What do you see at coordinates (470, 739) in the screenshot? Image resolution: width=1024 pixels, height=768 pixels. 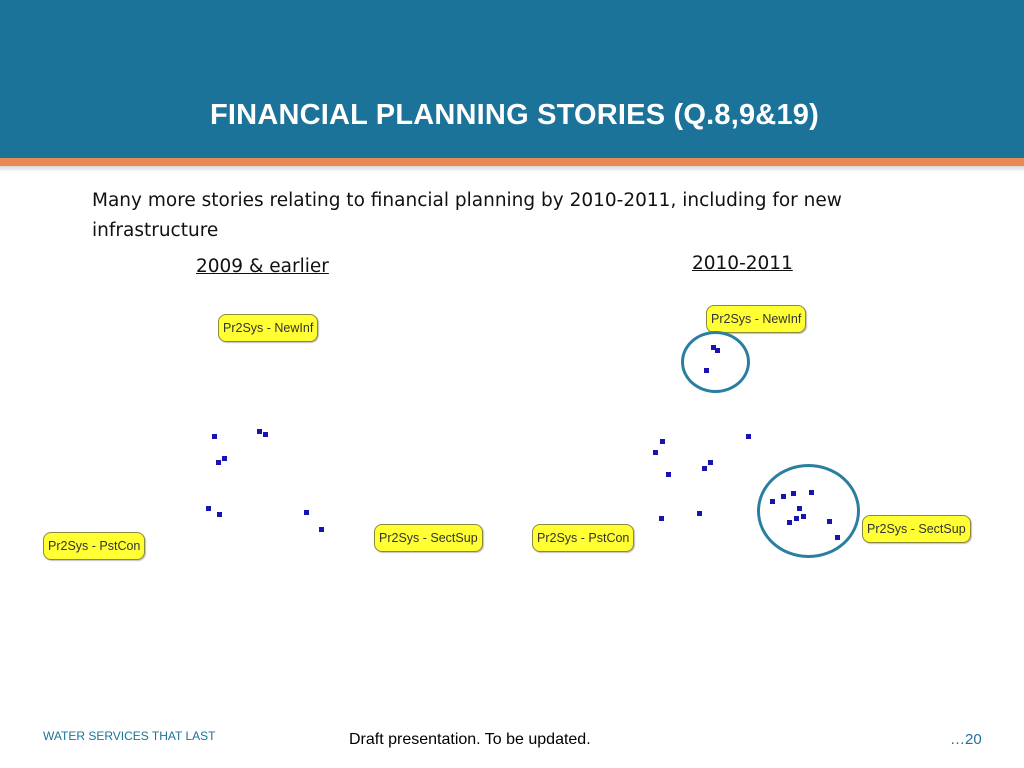 I see `footer-note: Draft presentation. To be updated.` at bounding box center [470, 739].